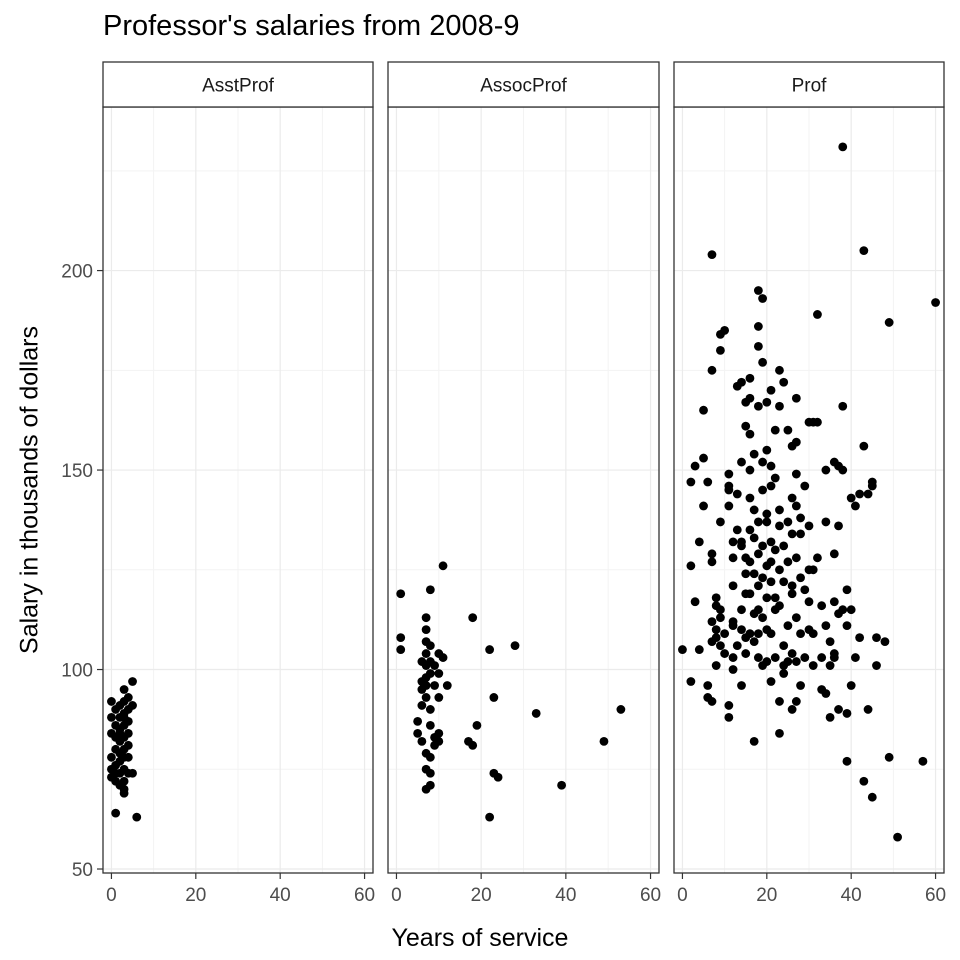  Describe the element at coordinates (238, 86) in the screenshot. I see `facet-strip-label: AsstProf` at that location.